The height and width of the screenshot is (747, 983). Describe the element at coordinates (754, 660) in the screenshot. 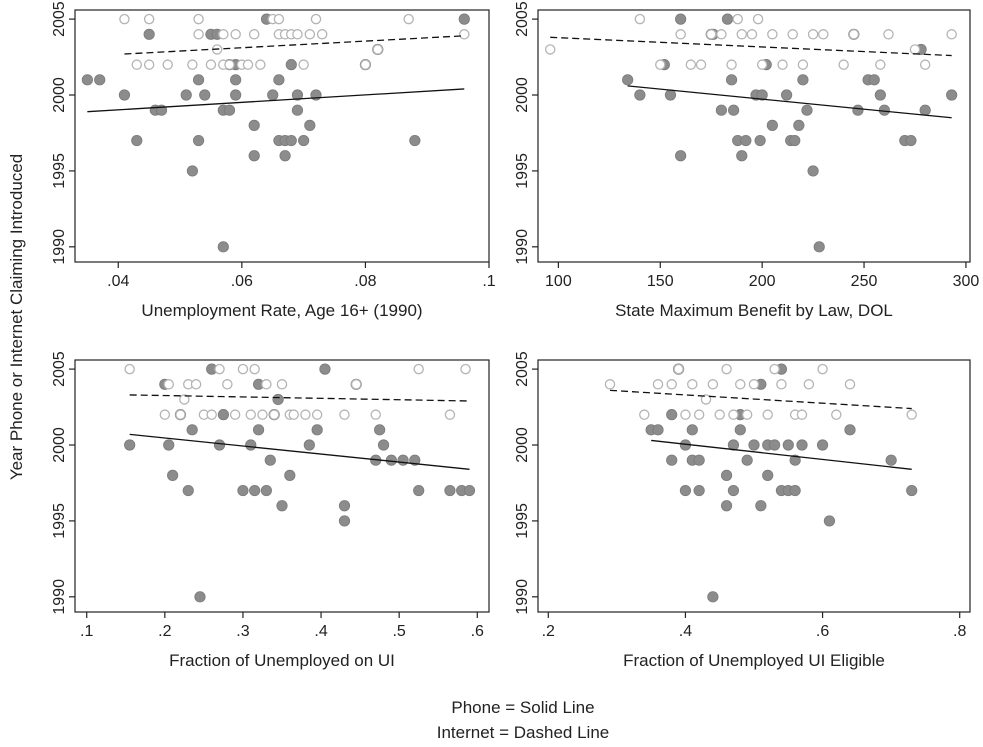

I see `x-axis-label: Fraction of Unemployed UI Eligible` at that location.